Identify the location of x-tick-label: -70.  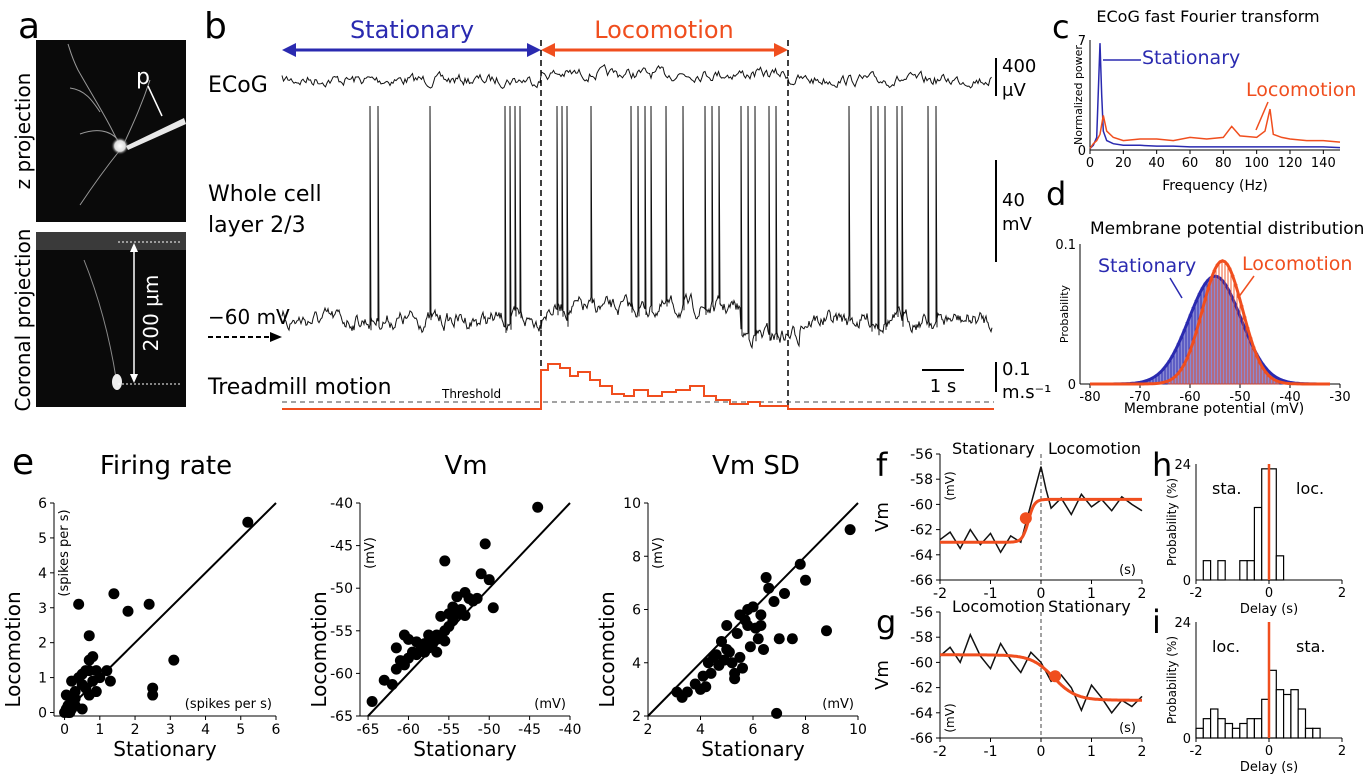
(1139, 397).